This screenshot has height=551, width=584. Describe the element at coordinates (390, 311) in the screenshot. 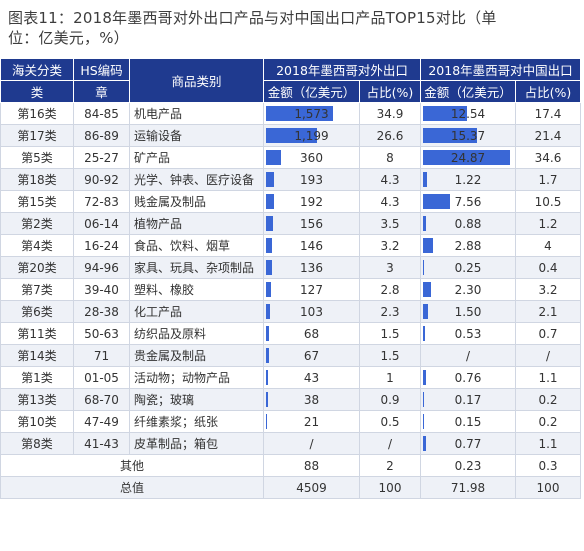

I see `cell-world-share: 2.3` at that location.